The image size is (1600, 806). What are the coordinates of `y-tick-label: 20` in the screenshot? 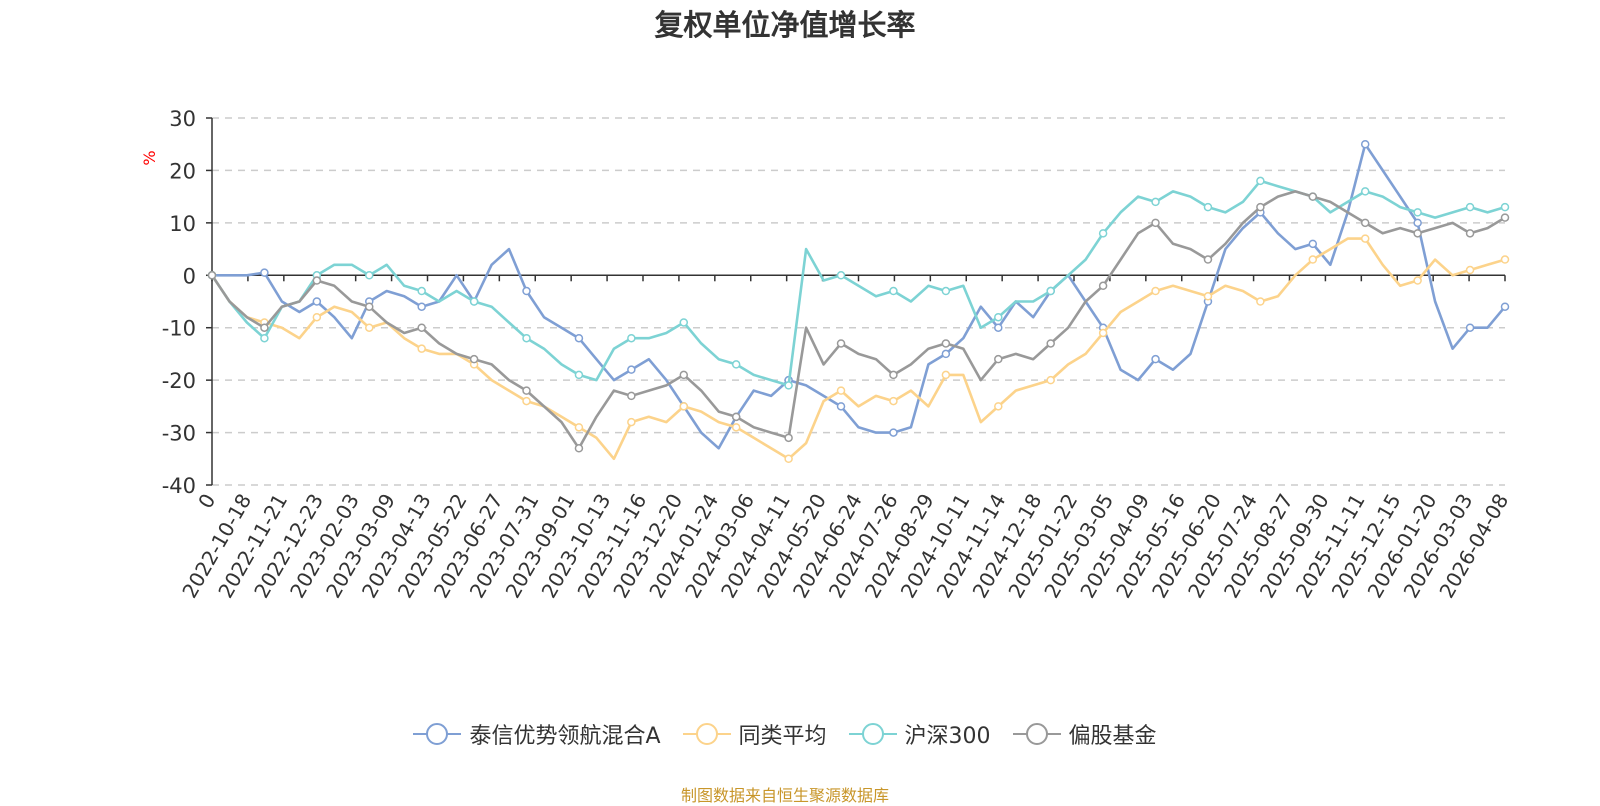 It's located at (182, 171).